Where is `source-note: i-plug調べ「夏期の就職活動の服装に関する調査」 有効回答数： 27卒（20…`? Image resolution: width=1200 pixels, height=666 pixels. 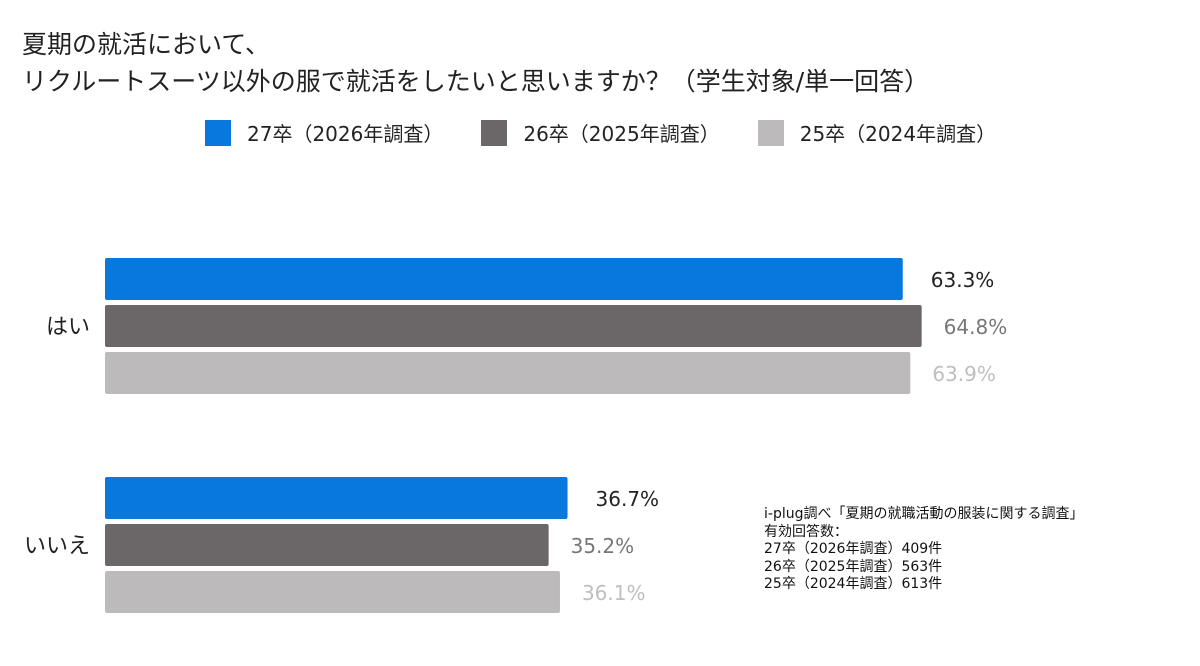
source-note: i-plug調べ「夏期の就職活動の服装に関する調査」 有効回答数： 27卒（20… is located at coordinates (923, 550).